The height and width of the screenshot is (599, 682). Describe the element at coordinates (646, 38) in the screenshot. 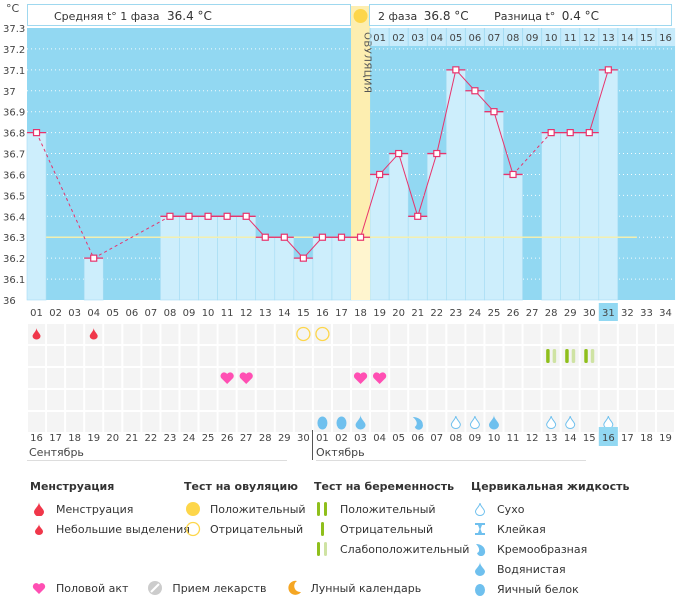

I see `dpo-label: 15` at that location.